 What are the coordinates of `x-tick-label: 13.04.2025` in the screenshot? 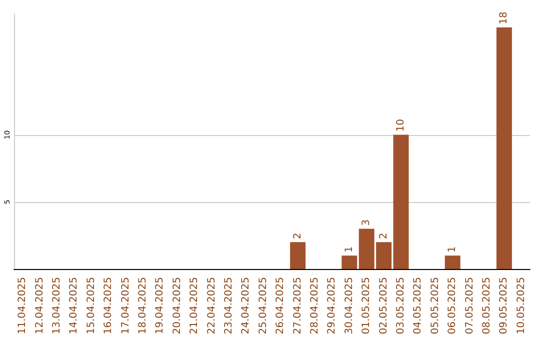 It's located at (57, 305).